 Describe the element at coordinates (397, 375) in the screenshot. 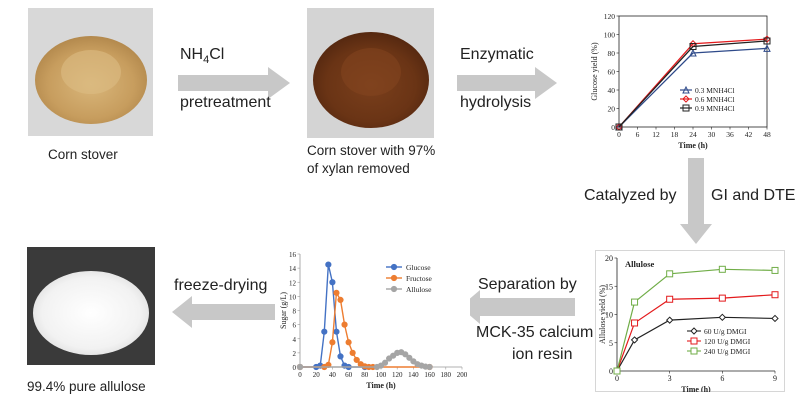

I see `x-tick-label: 120` at that location.